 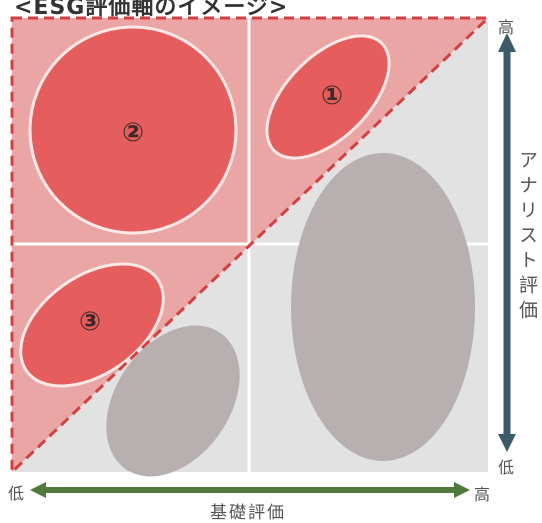 I want to click on region-label-1: ①, so click(x=331, y=96).